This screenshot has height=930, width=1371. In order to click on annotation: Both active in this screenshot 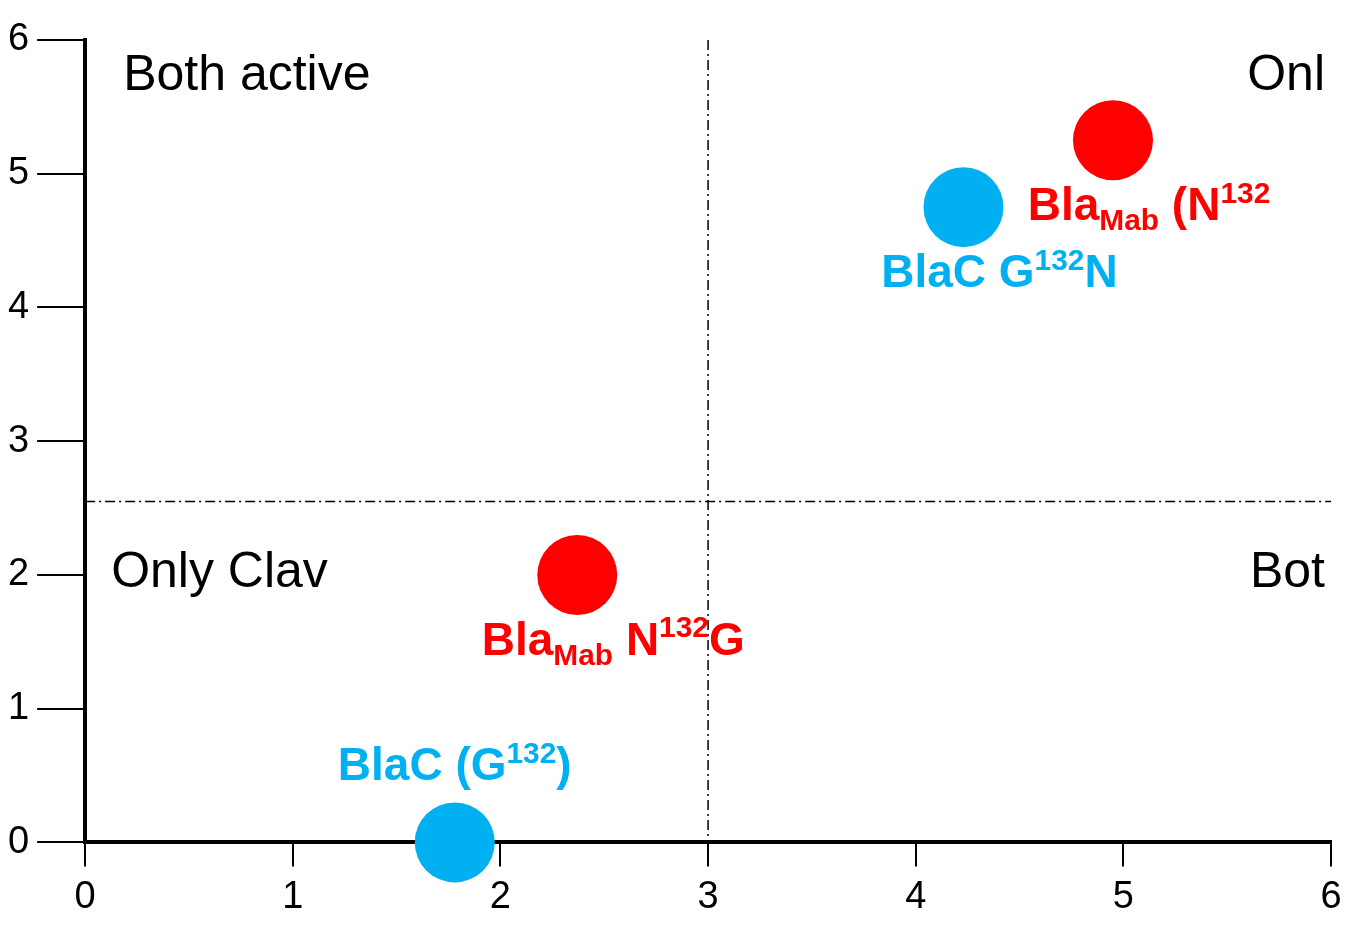, I will do `click(247, 73)`.